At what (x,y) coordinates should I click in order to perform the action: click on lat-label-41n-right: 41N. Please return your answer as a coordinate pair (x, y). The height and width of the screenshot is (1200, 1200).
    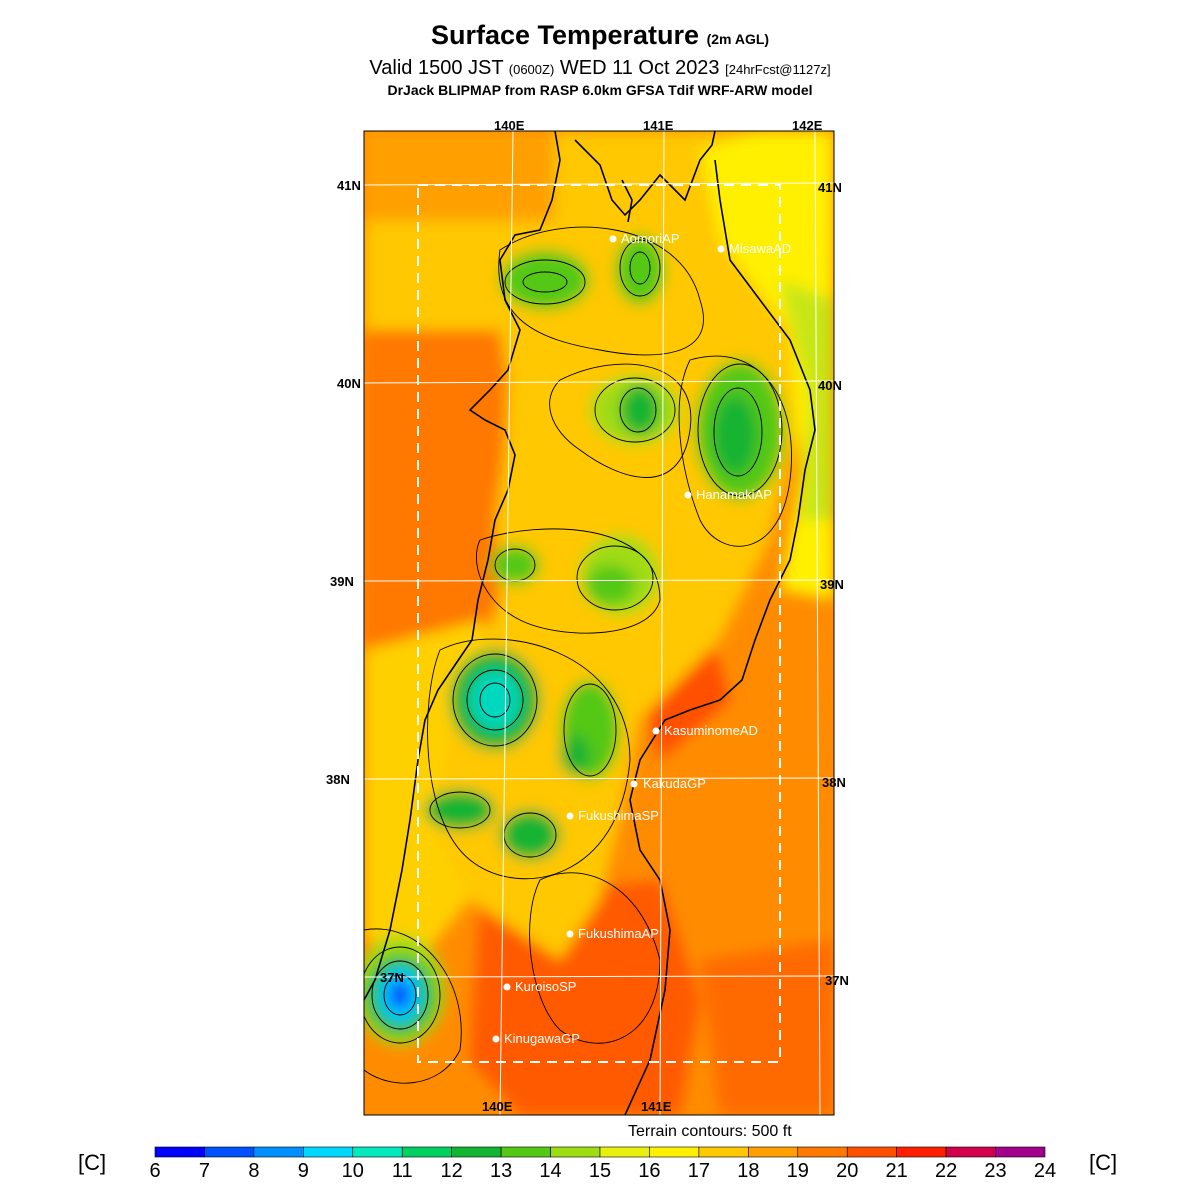
    Looking at the image, I should click on (830, 187).